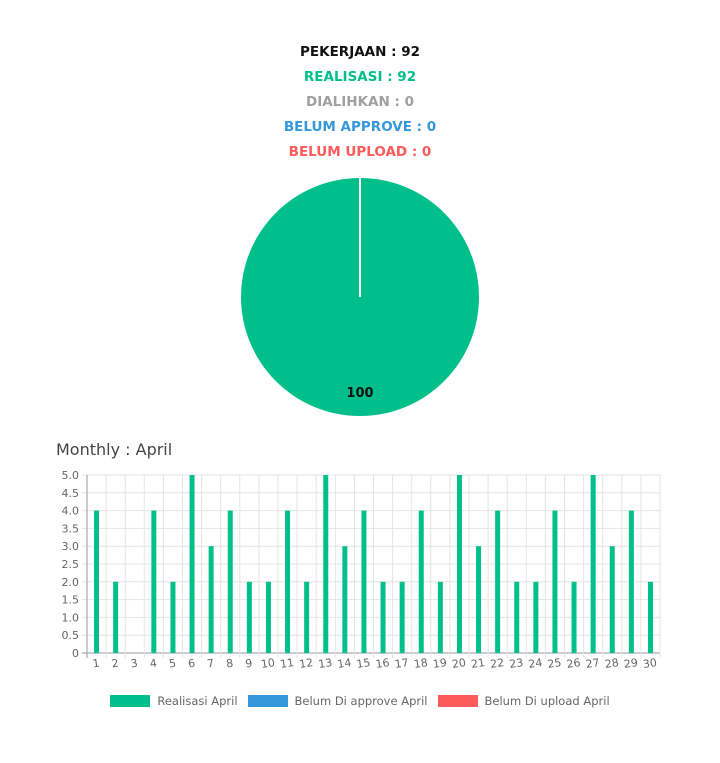 This screenshot has width=720, height=763. What do you see at coordinates (360, 77) in the screenshot?
I see `realisasi-total: REALISASI : 92` at bounding box center [360, 77].